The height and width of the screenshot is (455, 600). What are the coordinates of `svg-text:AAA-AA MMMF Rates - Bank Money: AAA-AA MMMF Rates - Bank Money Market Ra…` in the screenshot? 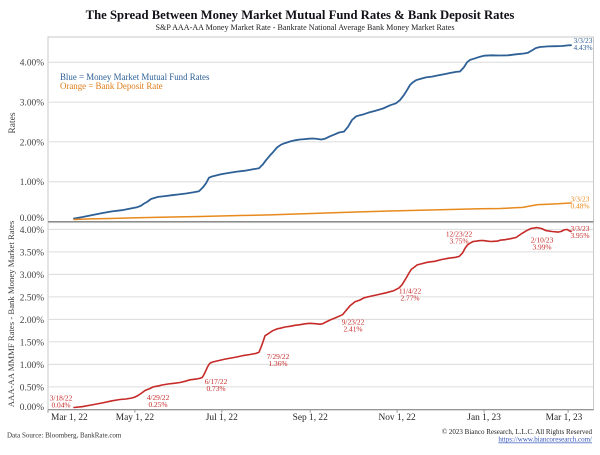 It's located at (11, 313).